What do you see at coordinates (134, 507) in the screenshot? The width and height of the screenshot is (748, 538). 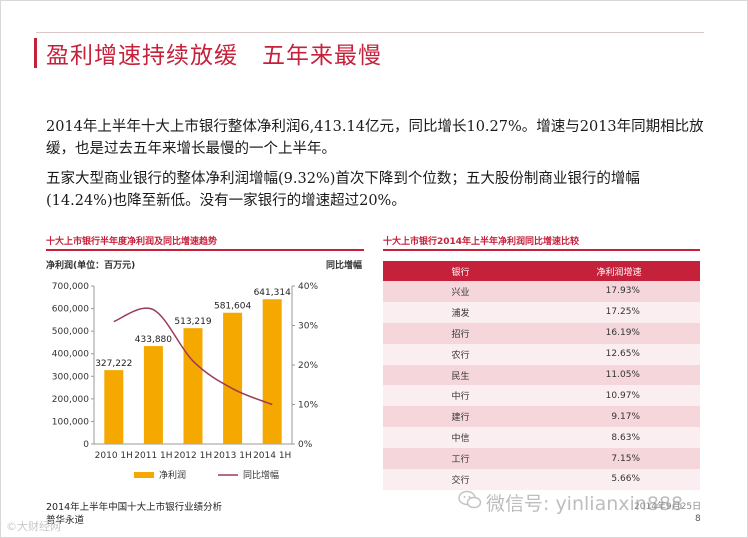 I see `footer-report-title: 2014年上半年中国十大上市银行业绩分析` at bounding box center [134, 507].